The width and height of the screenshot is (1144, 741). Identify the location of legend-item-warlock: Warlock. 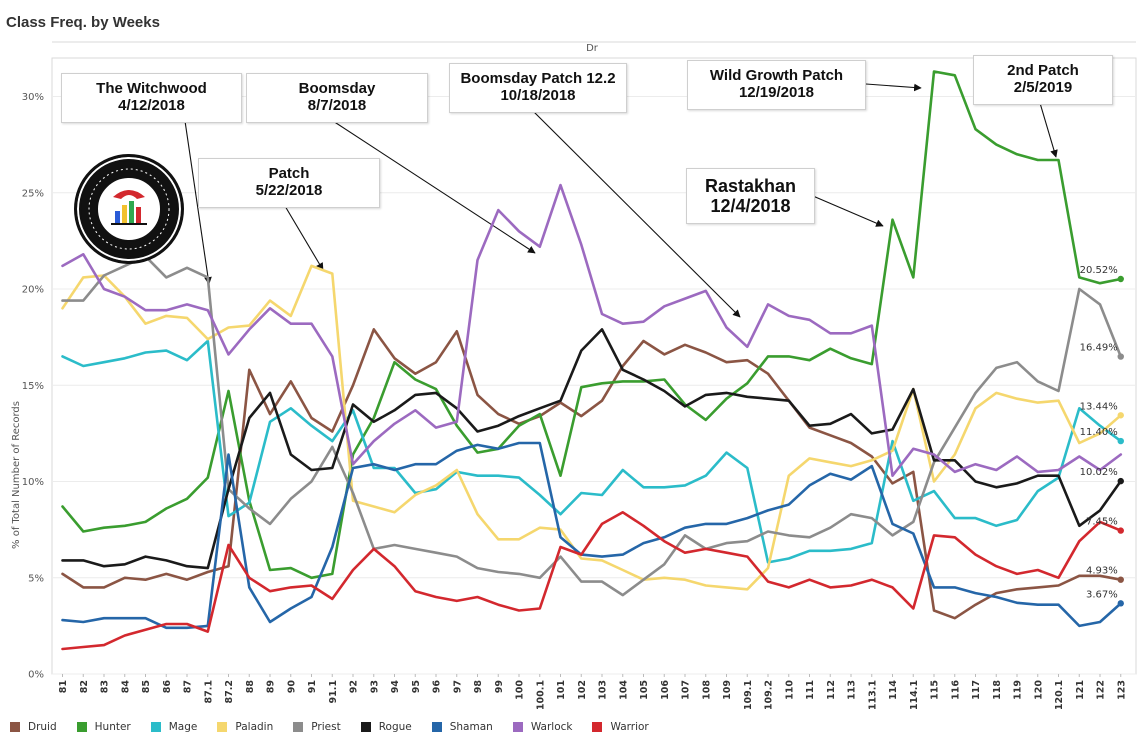
(542, 727).